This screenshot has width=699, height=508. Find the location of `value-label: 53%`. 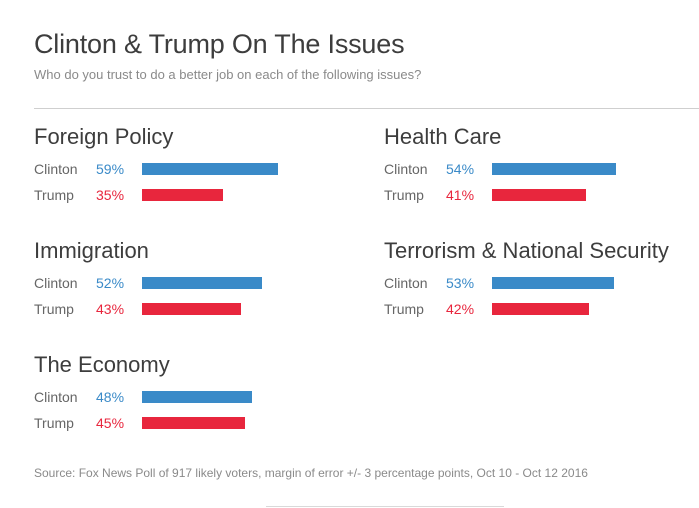

value-label: 53% is located at coordinates (460, 283).